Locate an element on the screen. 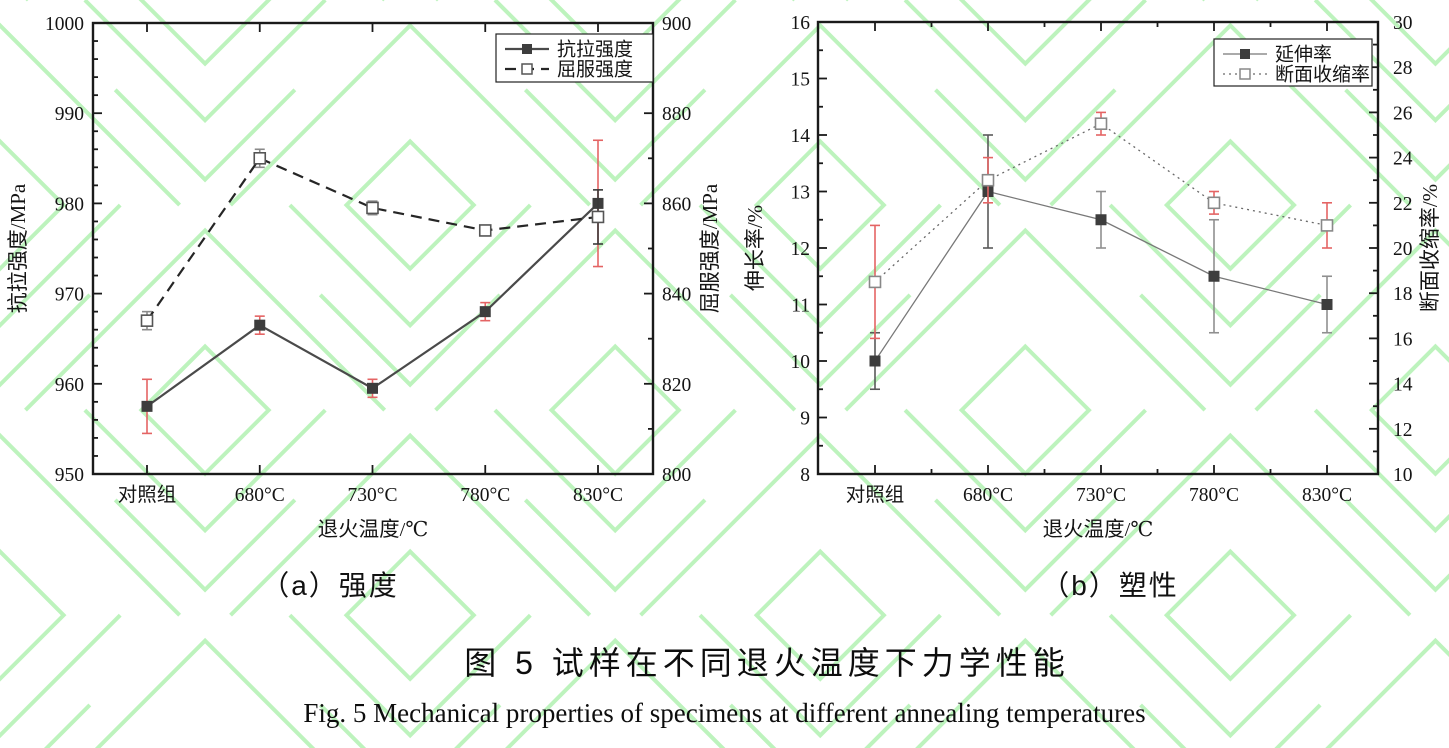 Image resolution: width=1449 pixels, height=748 pixels. left-axis-title: 伸长率/% is located at coordinates (755, 248).